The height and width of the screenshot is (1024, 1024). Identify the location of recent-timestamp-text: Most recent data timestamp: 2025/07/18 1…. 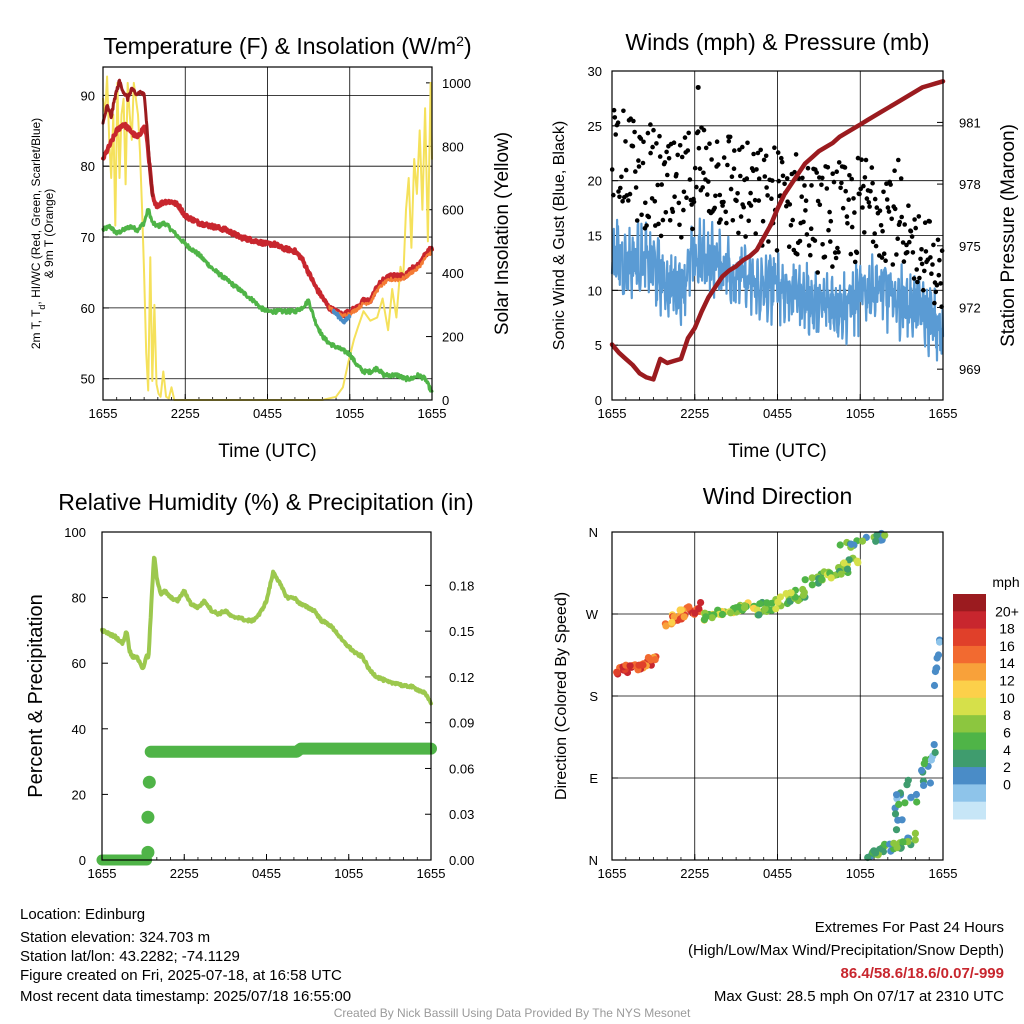
(186, 996).